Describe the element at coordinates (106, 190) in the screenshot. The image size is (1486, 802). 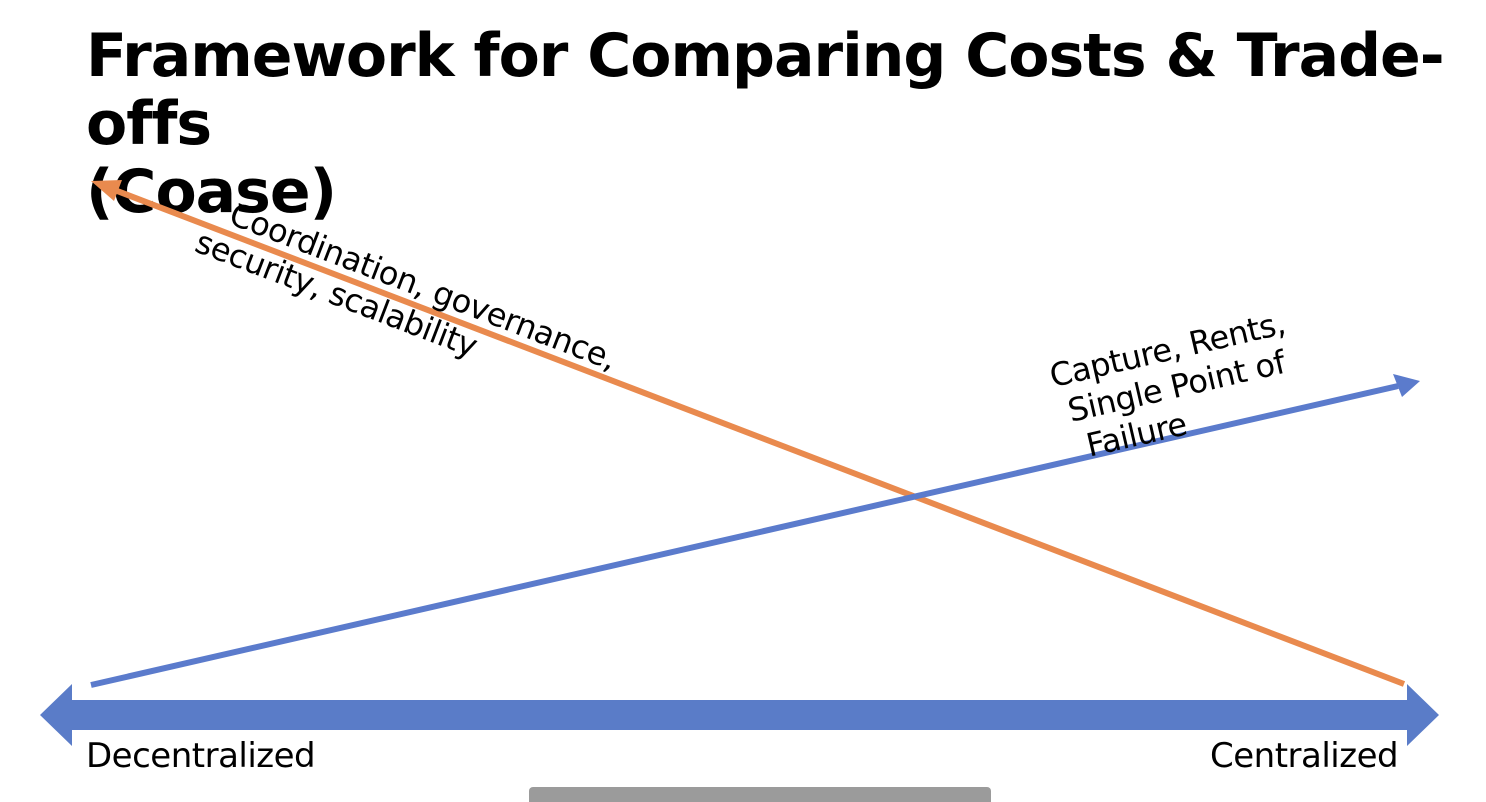
I see `decentralization-cost-arrowhead` at that location.